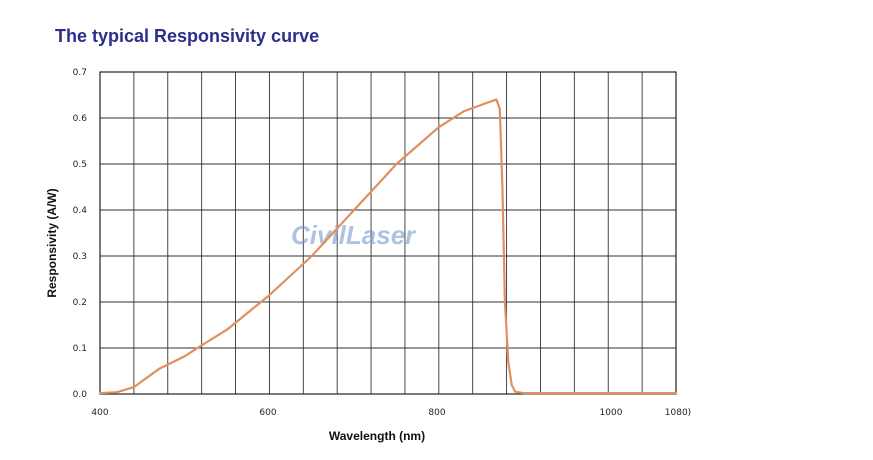 This screenshot has height=460, width=873. Describe the element at coordinates (611, 413) in the screenshot. I see `x-tick-label: 1000` at that location.